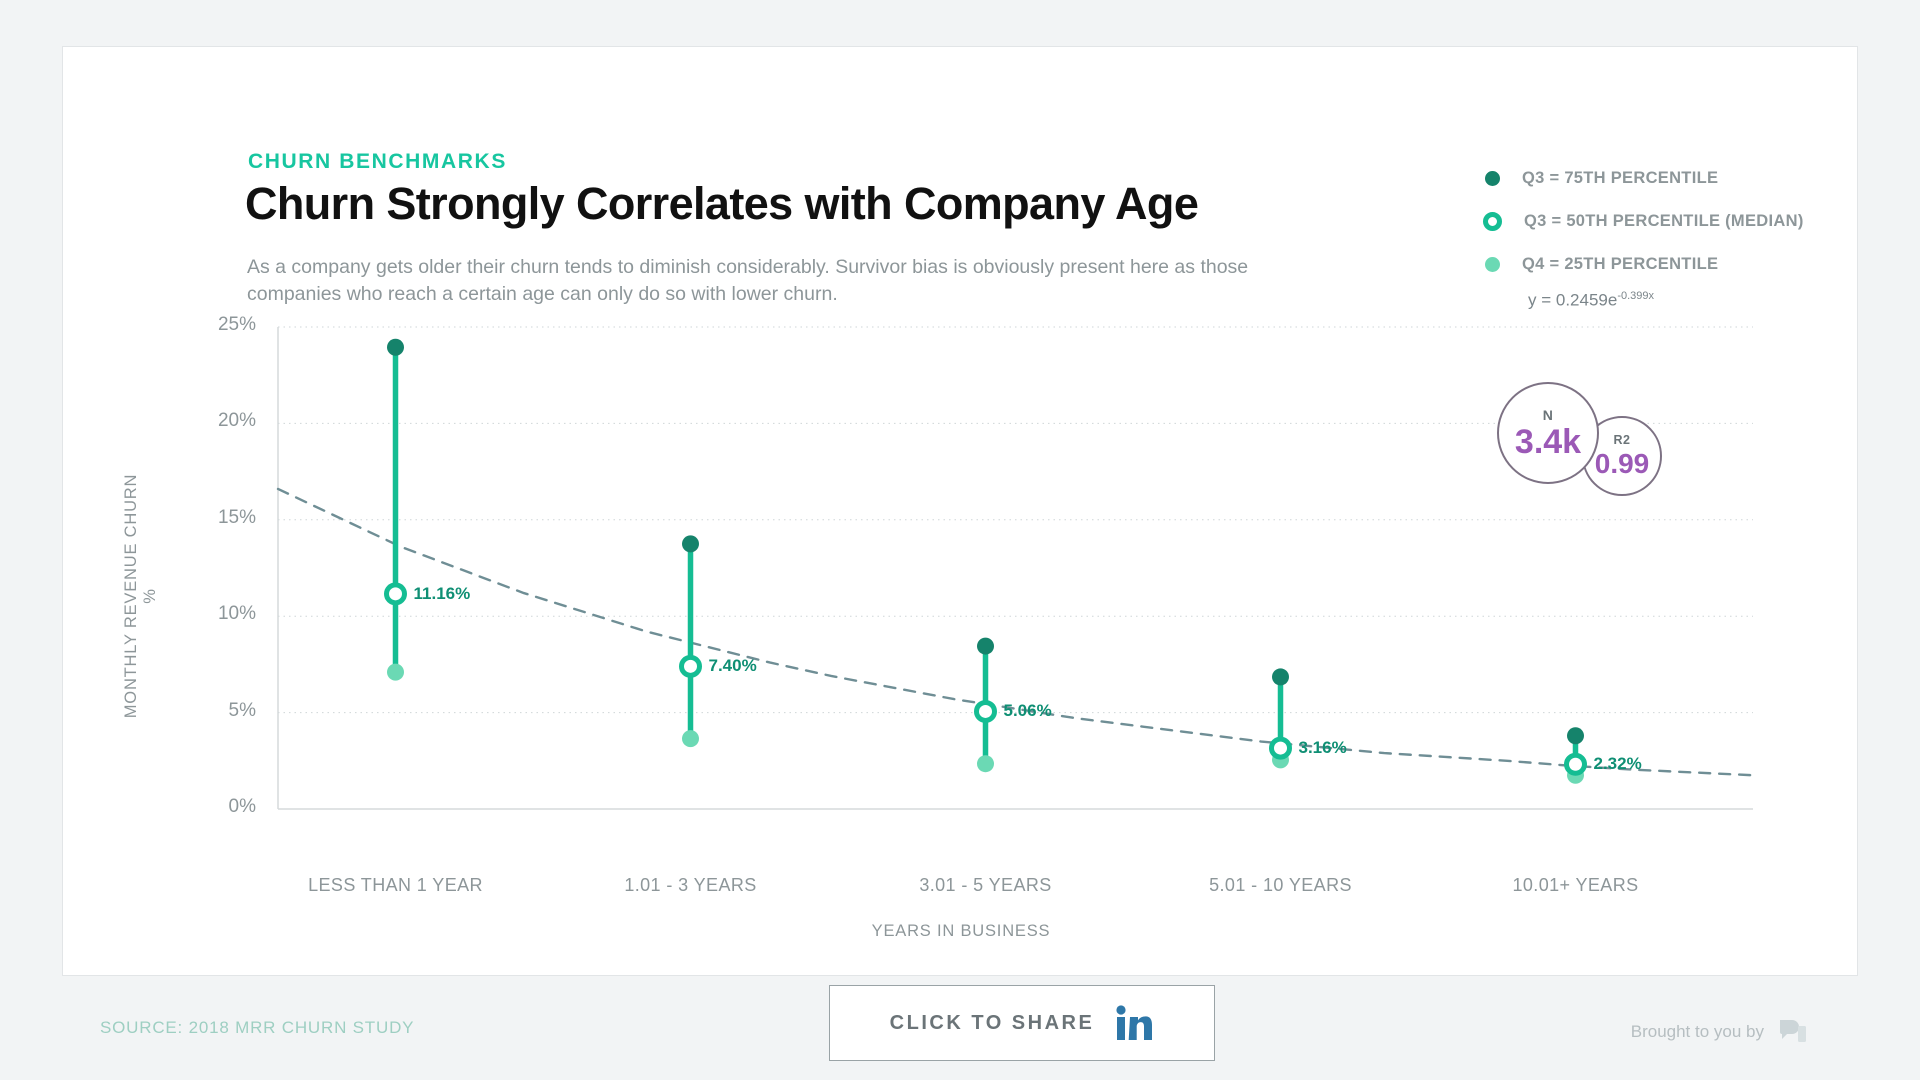 This screenshot has height=1080, width=1920. I want to click on data-point-label: 7.40%, so click(732, 666).